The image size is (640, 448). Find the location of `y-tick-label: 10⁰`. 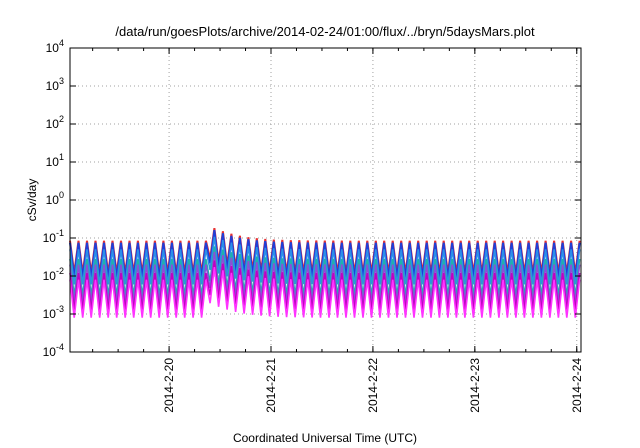

y-tick-label: 10⁰ is located at coordinates (55, 198).